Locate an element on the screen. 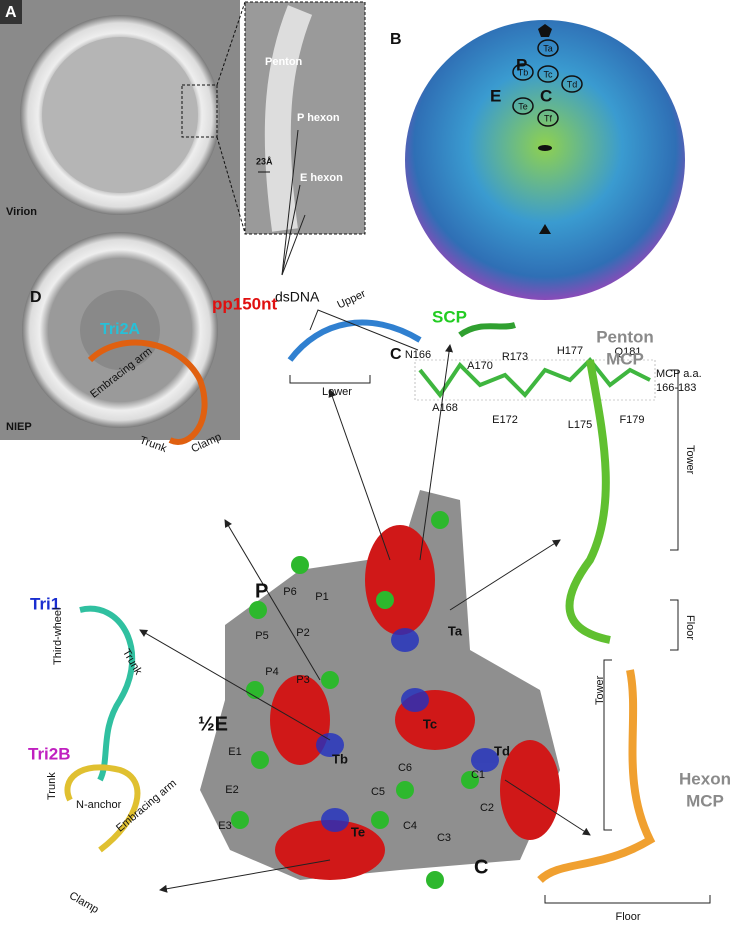 The image size is (744, 934). residue-label: E172 is located at coordinates (505, 420).